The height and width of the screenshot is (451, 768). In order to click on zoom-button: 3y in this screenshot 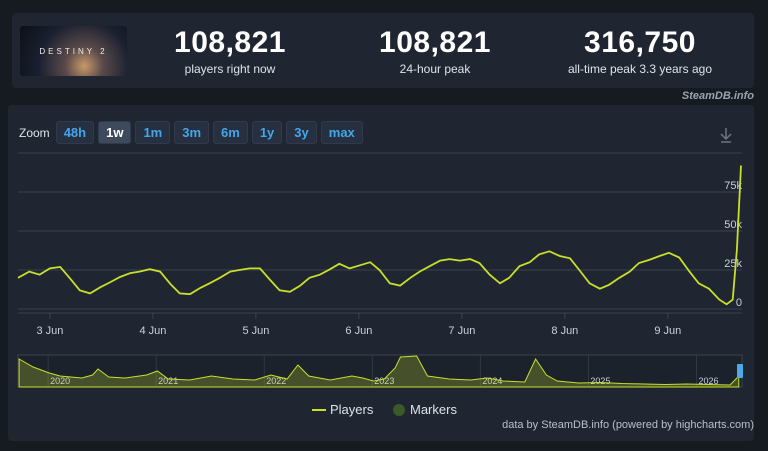, I will do `click(301, 132)`.